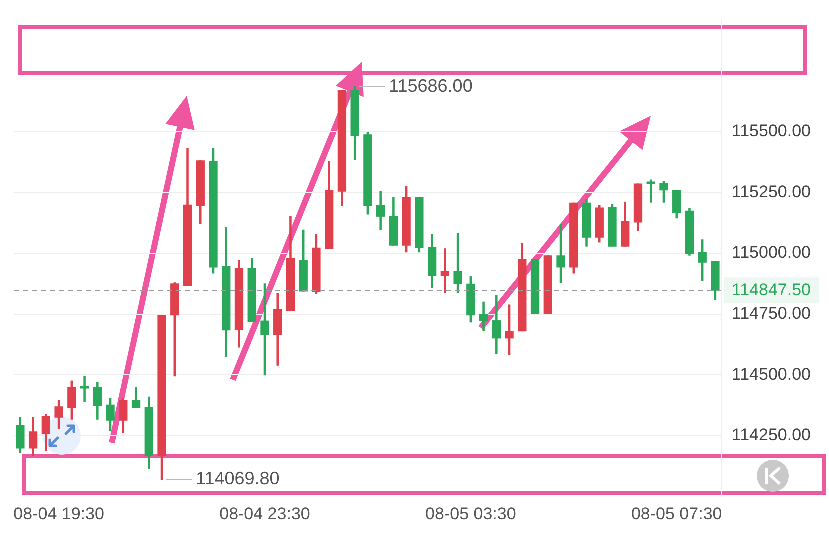 The height and width of the screenshot is (537, 829). I want to click on y-tick-label: 115250.00, so click(772, 192).